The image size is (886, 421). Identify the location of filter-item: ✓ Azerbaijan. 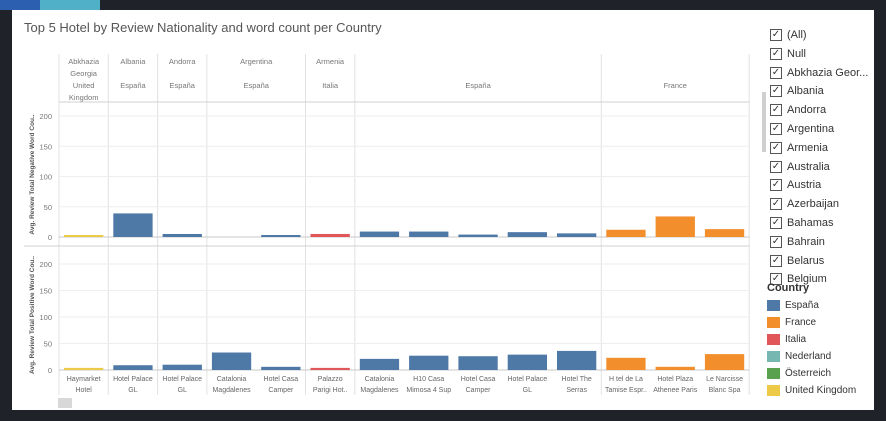
(804, 204).